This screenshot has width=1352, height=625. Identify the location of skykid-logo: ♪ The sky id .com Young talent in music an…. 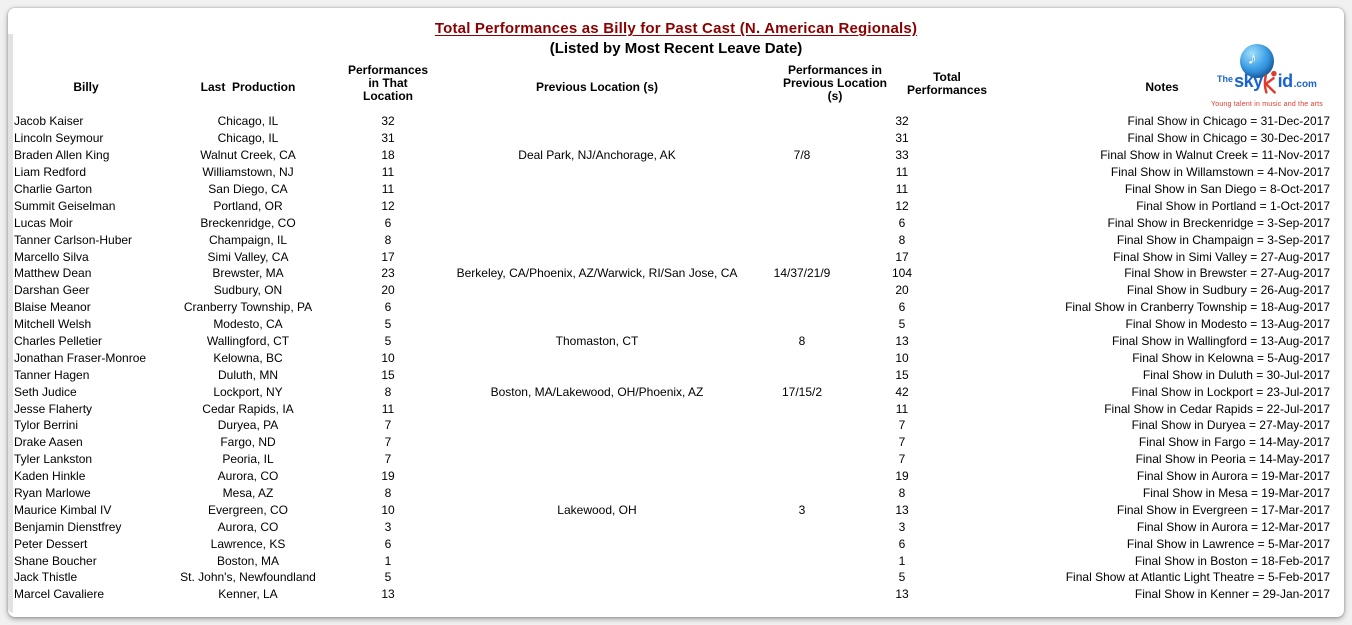
(1267, 76).